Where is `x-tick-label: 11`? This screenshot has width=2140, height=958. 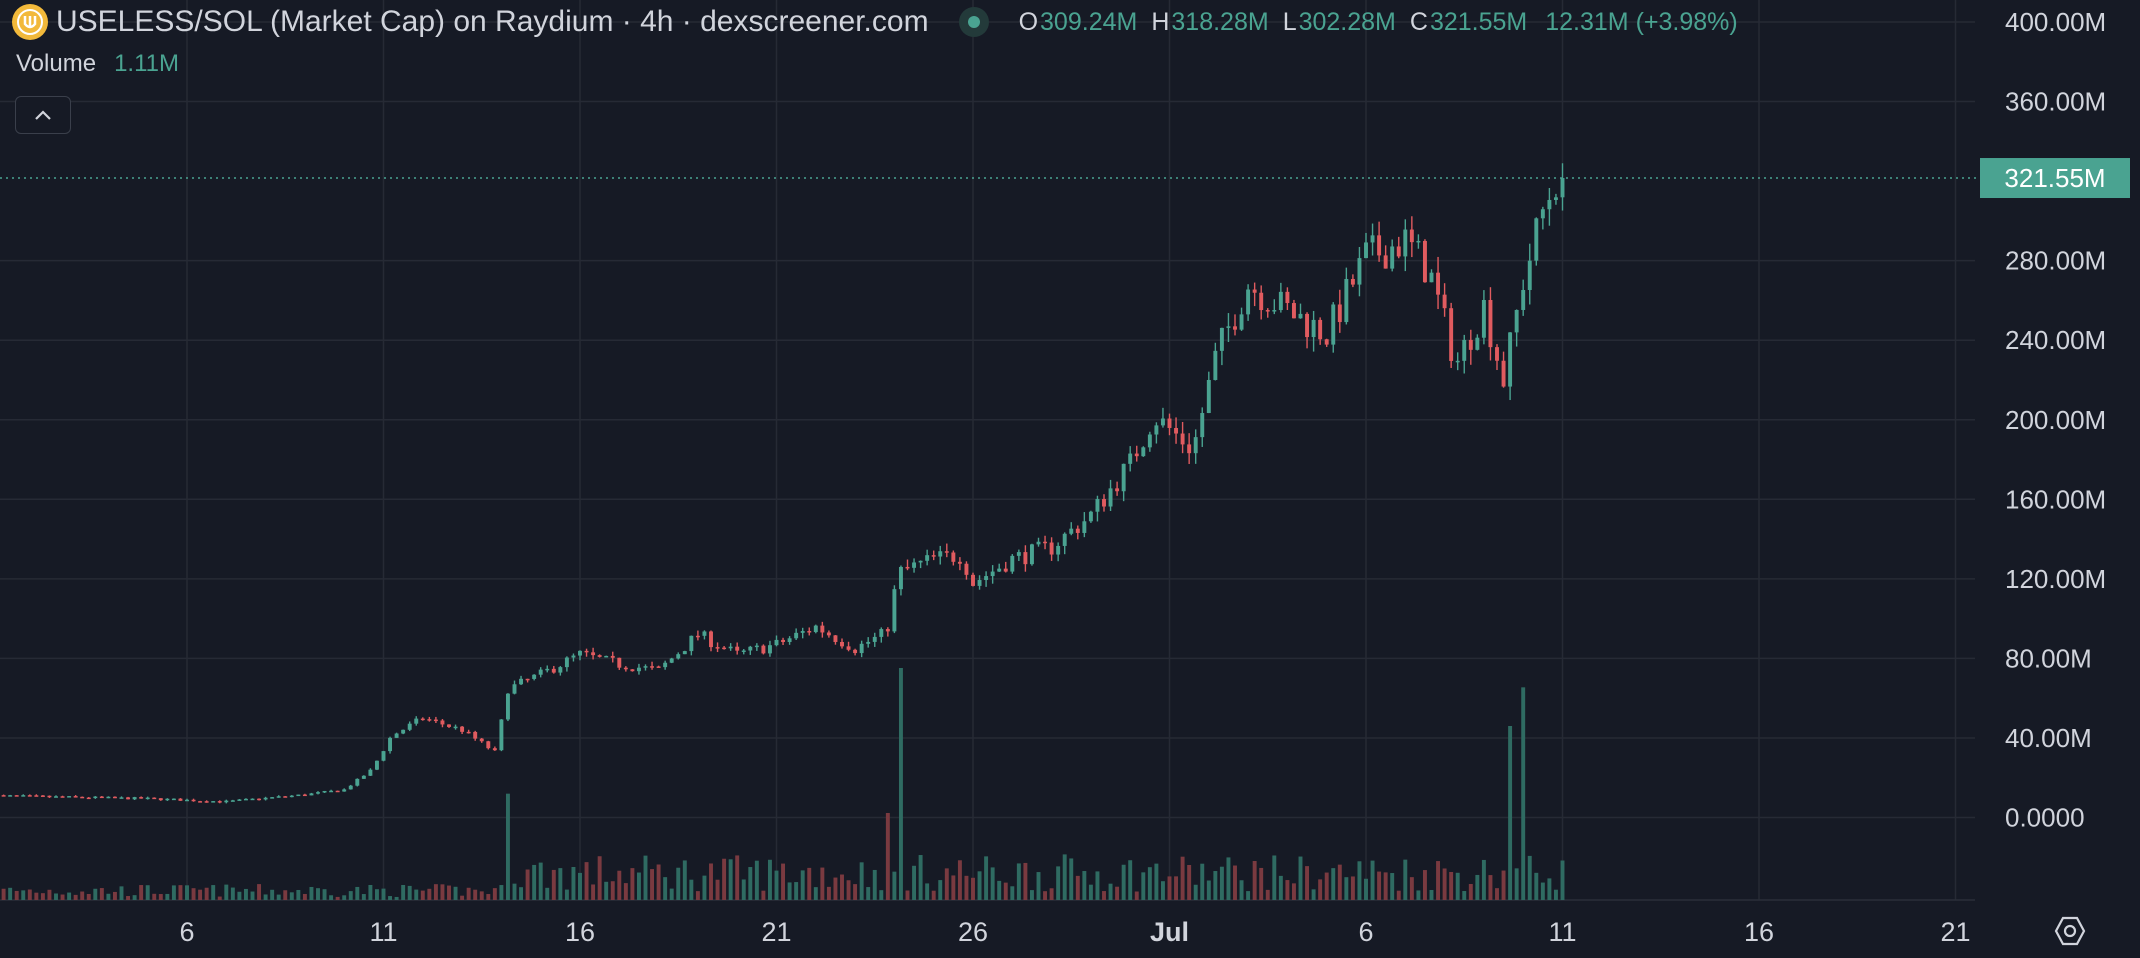
x-tick-label: 11 is located at coordinates (383, 932).